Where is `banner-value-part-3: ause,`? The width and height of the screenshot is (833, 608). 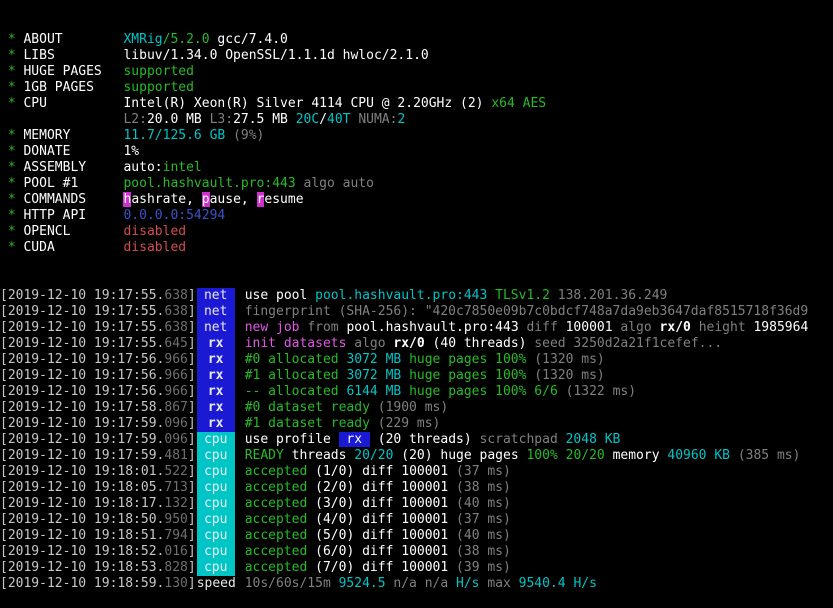 banner-value-part-3: ause, is located at coordinates (233, 199).